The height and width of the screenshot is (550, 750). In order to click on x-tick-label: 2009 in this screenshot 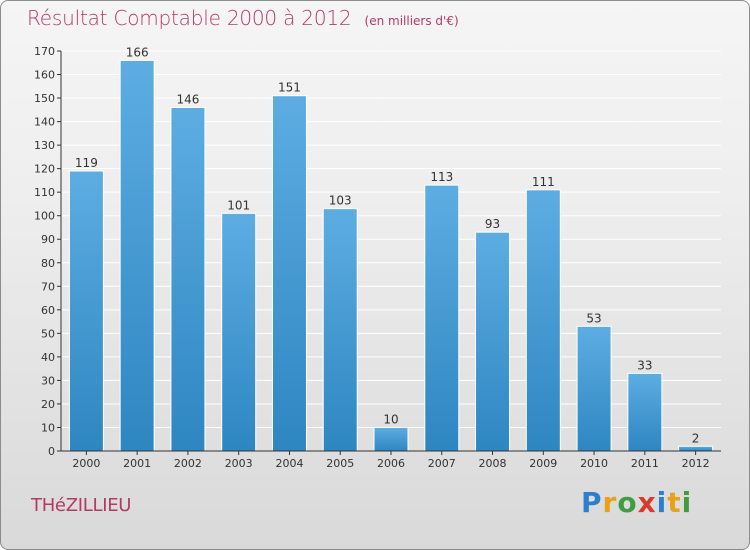, I will do `click(543, 463)`.